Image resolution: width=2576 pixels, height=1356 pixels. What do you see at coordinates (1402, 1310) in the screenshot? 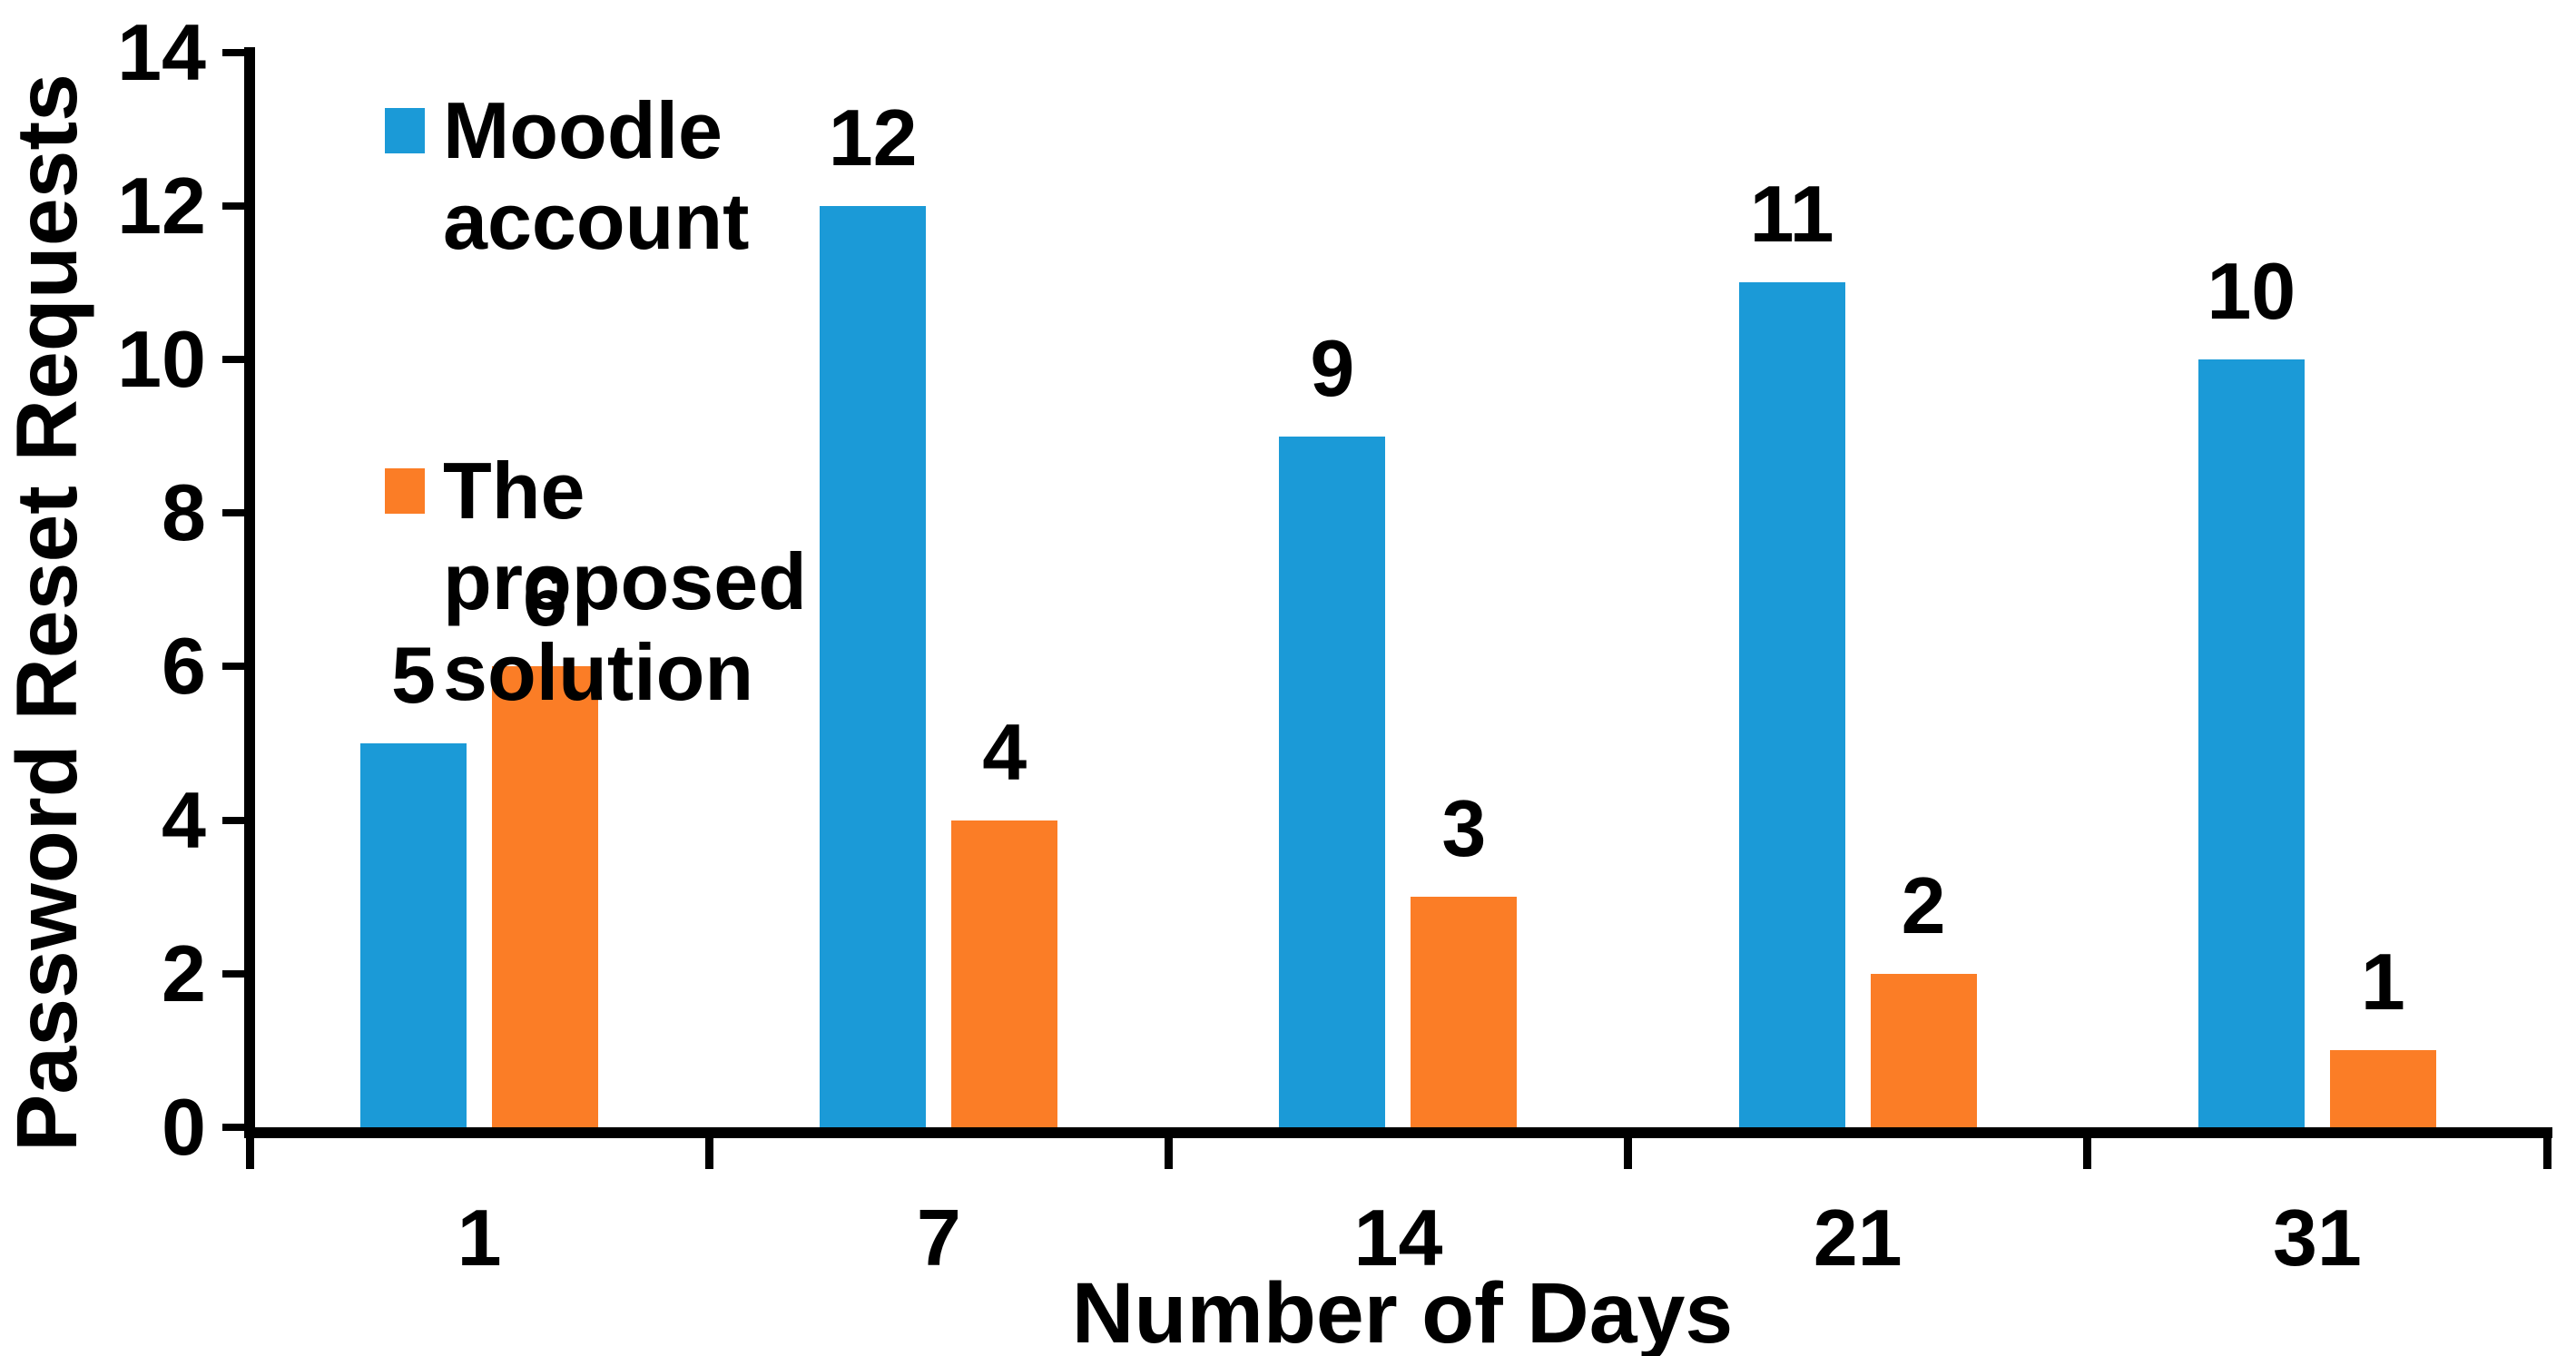
I see `x-axis-title: Number of Days` at bounding box center [1402, 1310].